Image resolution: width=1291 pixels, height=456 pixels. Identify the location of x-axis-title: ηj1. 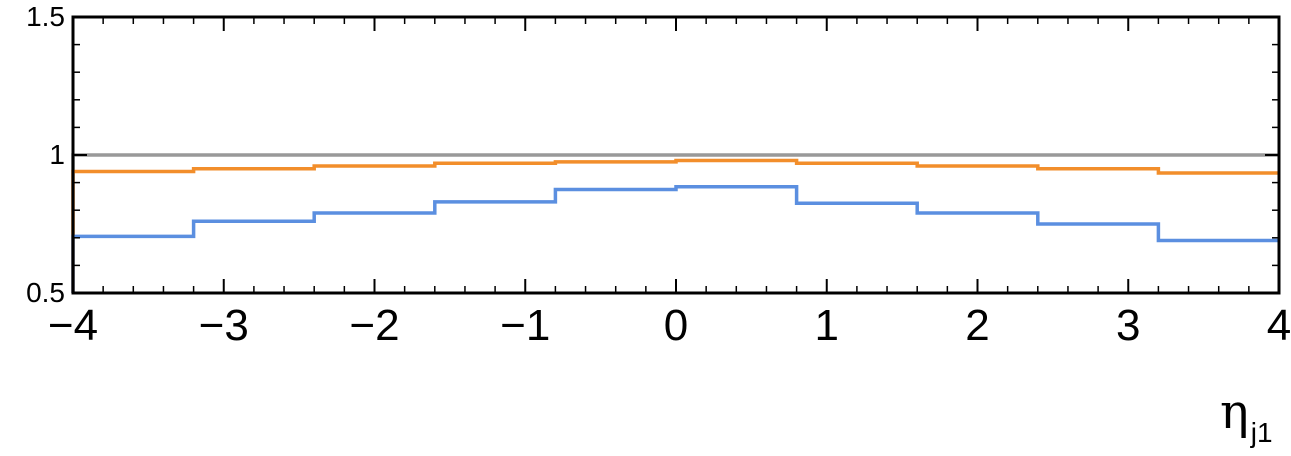
(1246, 416).